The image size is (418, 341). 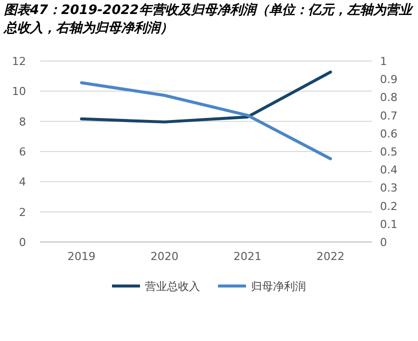 I want to click on y2-tick-label: 0.9, so click(x=389, y=79).